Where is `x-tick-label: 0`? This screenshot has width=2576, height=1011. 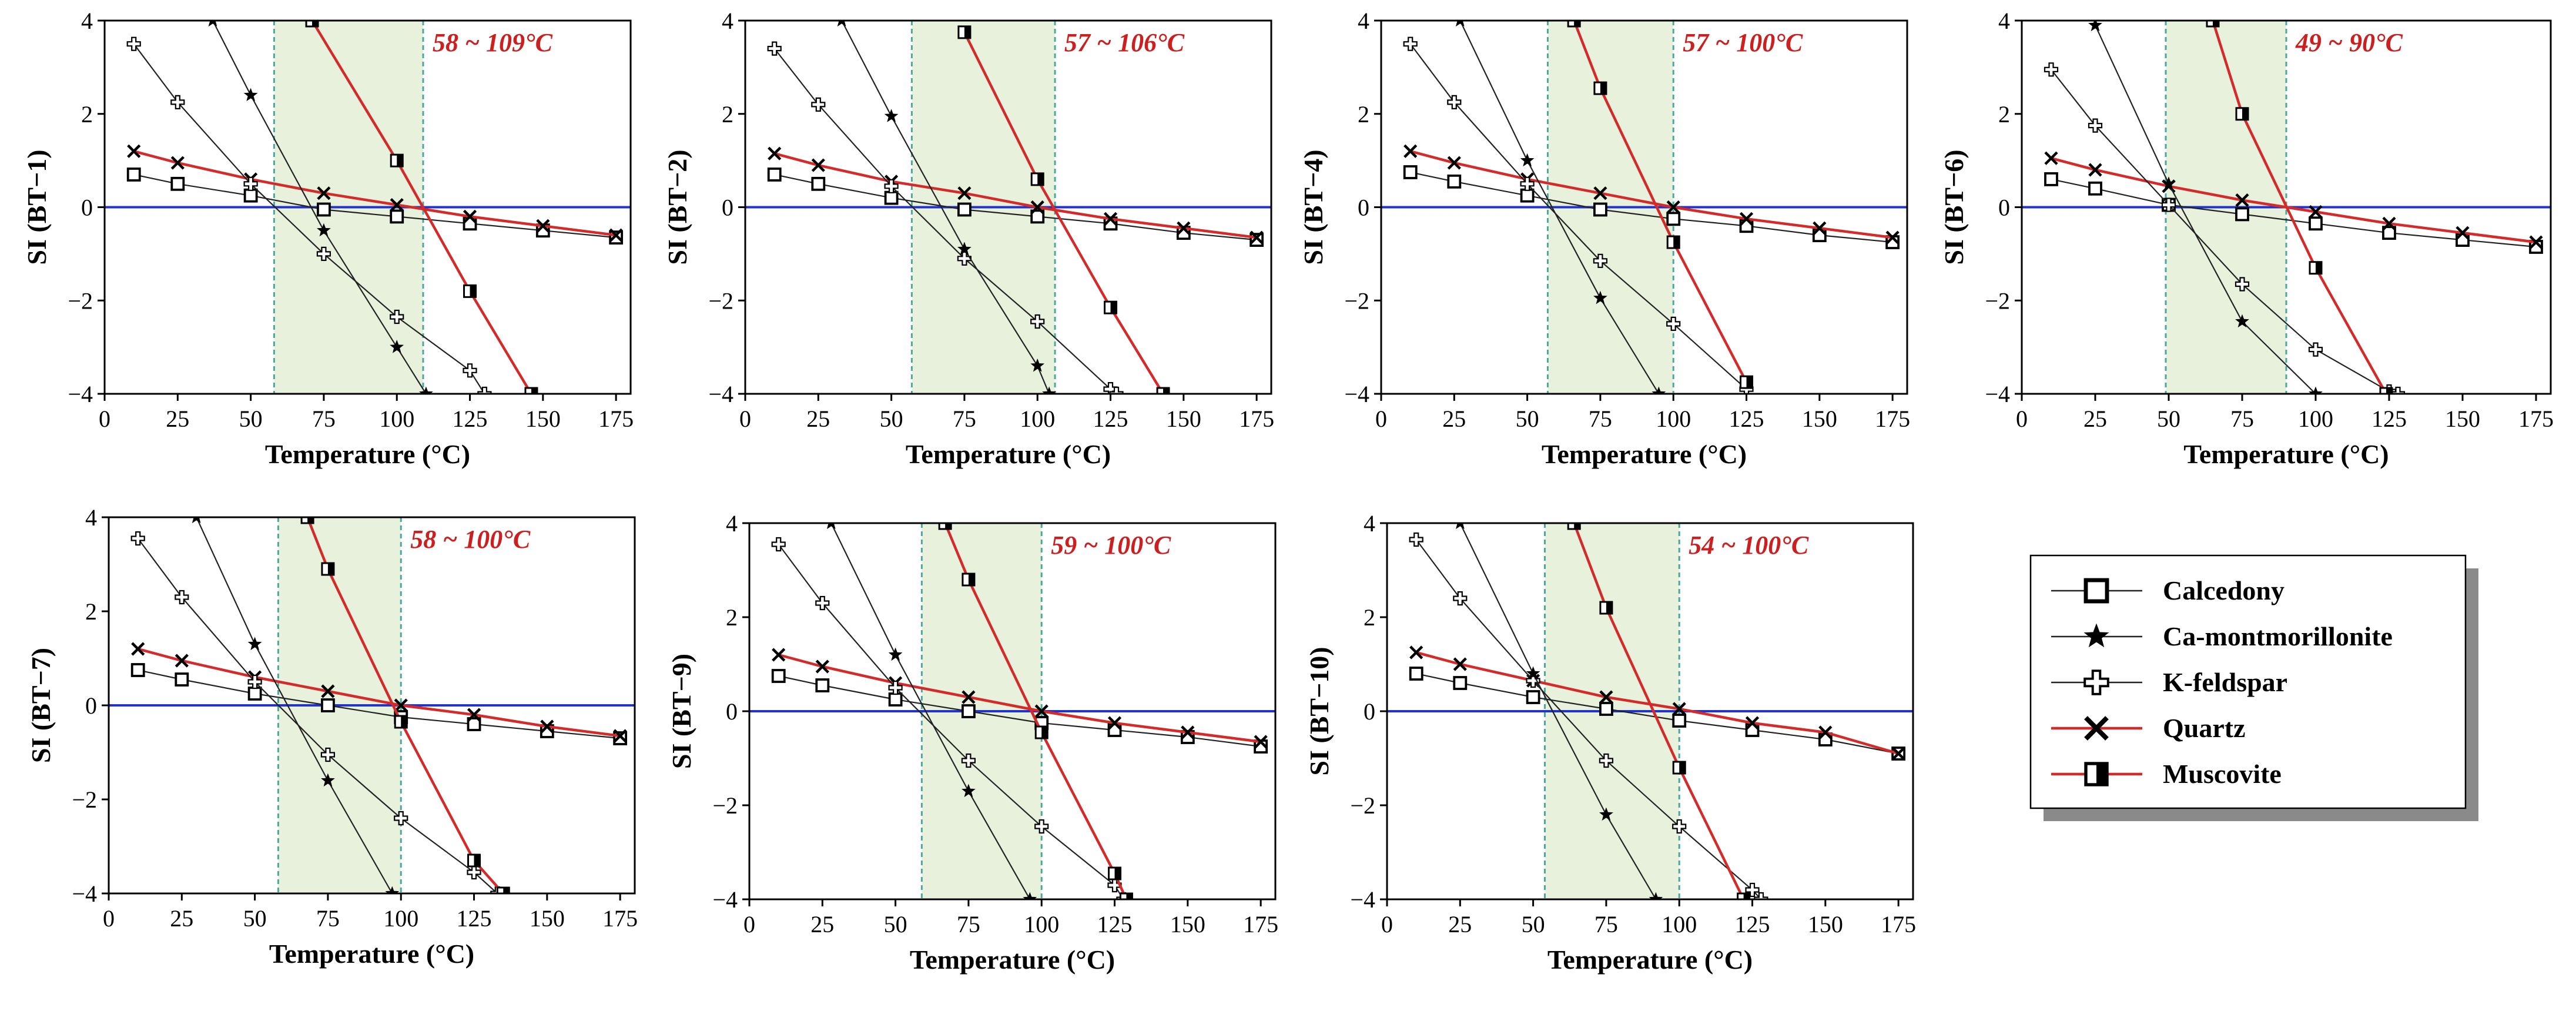 x-tick-label: 0 is located at coordinates (745, 419).